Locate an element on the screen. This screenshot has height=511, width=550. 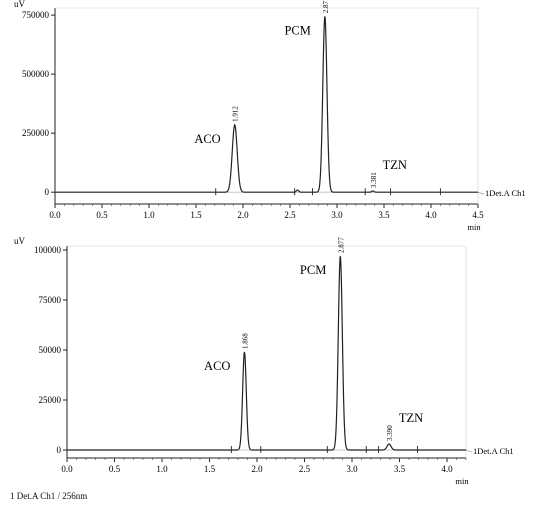
y-tick-label: 500000 is located at coordinates (36, 74).